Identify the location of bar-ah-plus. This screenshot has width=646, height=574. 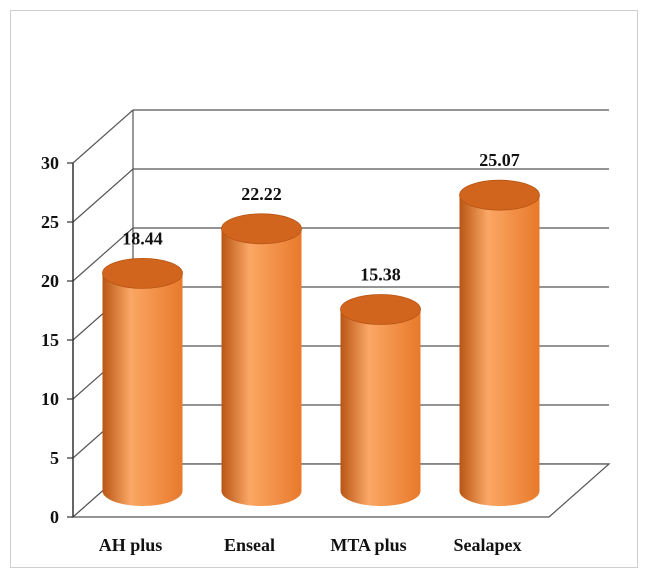
(142, 382).